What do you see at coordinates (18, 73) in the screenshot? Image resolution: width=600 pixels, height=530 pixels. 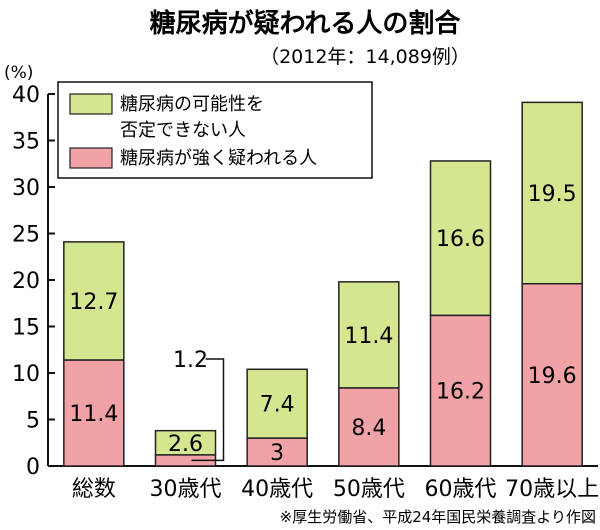 I see `y-axis-unit: (%)` at bounding box center [18, 73].